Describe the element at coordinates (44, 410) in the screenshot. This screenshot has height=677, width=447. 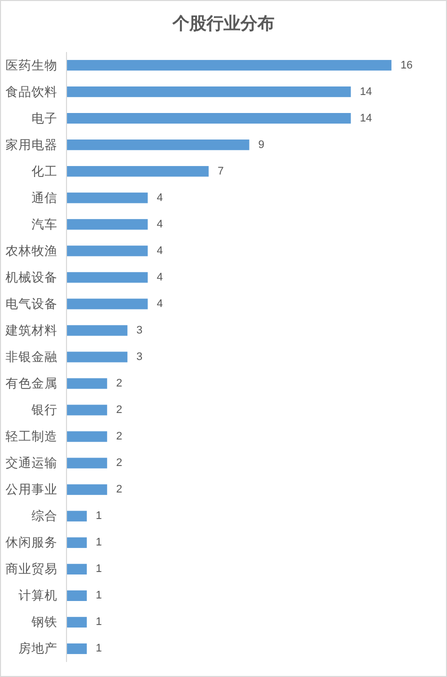
I see `y-tick-label: 银行` at that location.